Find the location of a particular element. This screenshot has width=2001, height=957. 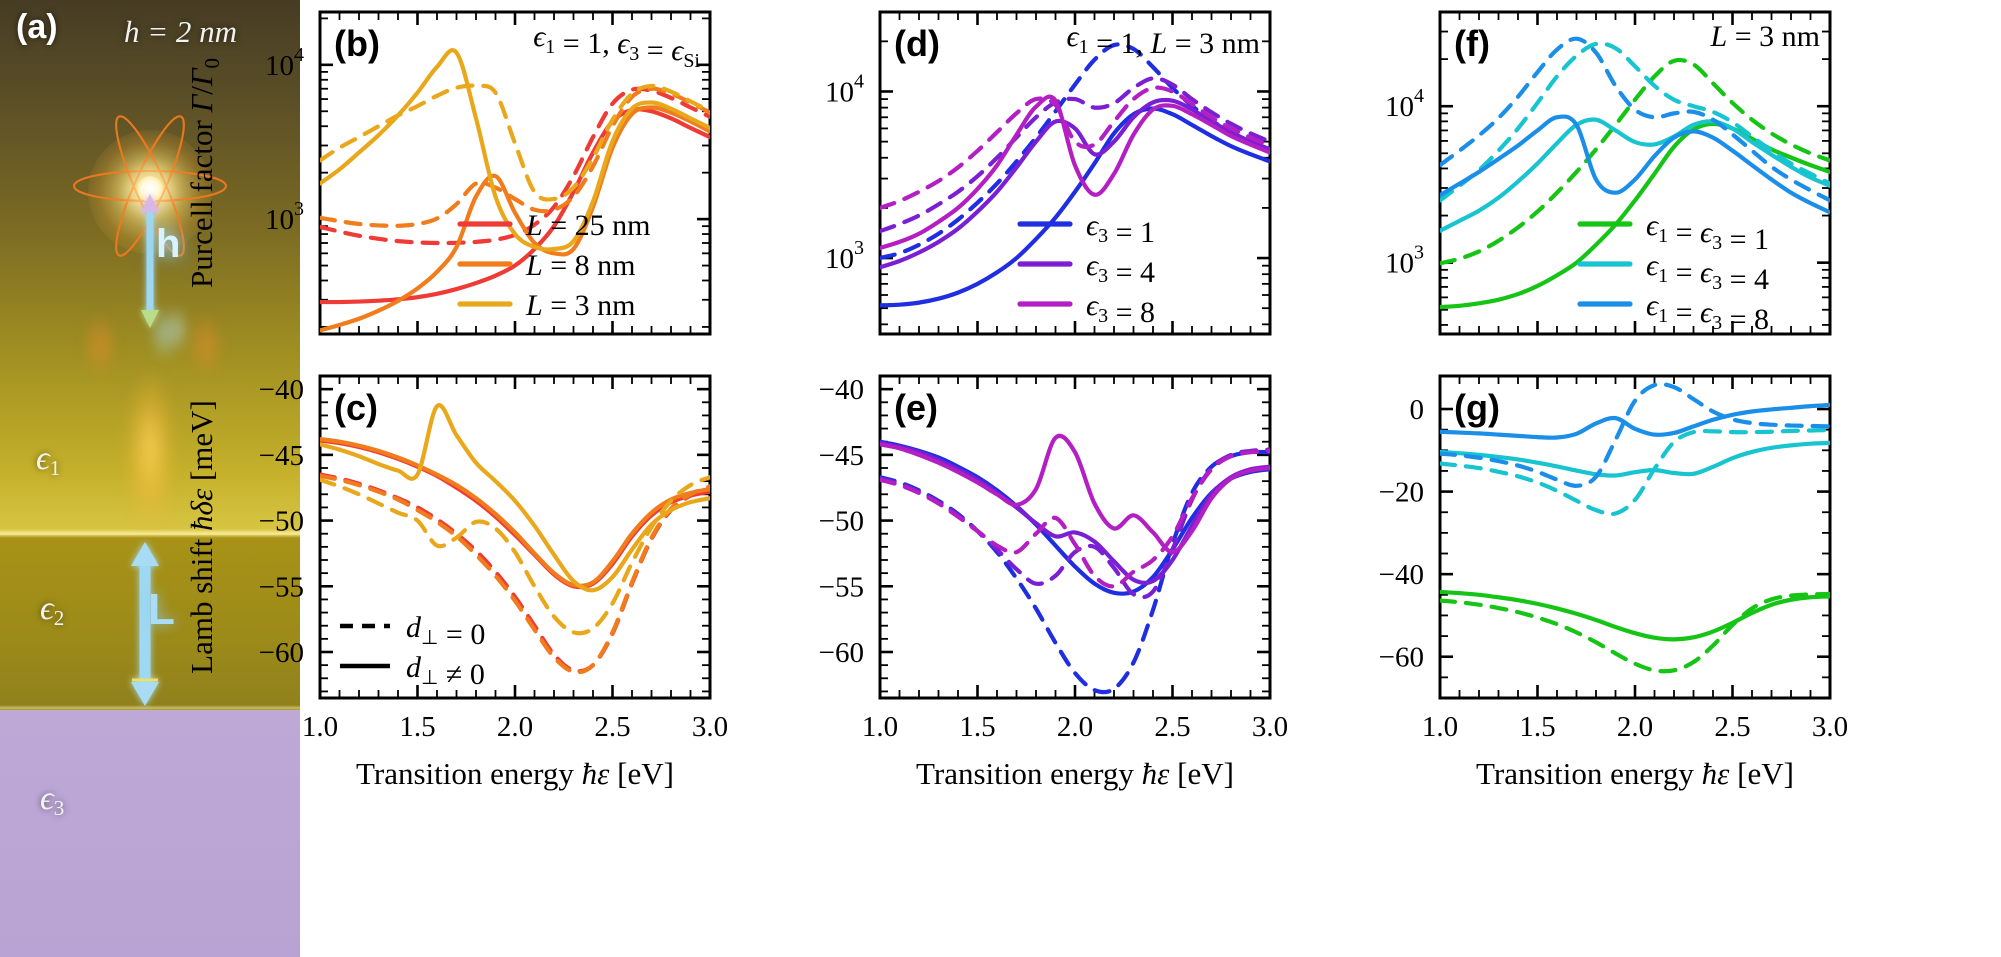

legend-label: ϵ1 = ϵ3 = 8 is located at coordinates (1707, 312).